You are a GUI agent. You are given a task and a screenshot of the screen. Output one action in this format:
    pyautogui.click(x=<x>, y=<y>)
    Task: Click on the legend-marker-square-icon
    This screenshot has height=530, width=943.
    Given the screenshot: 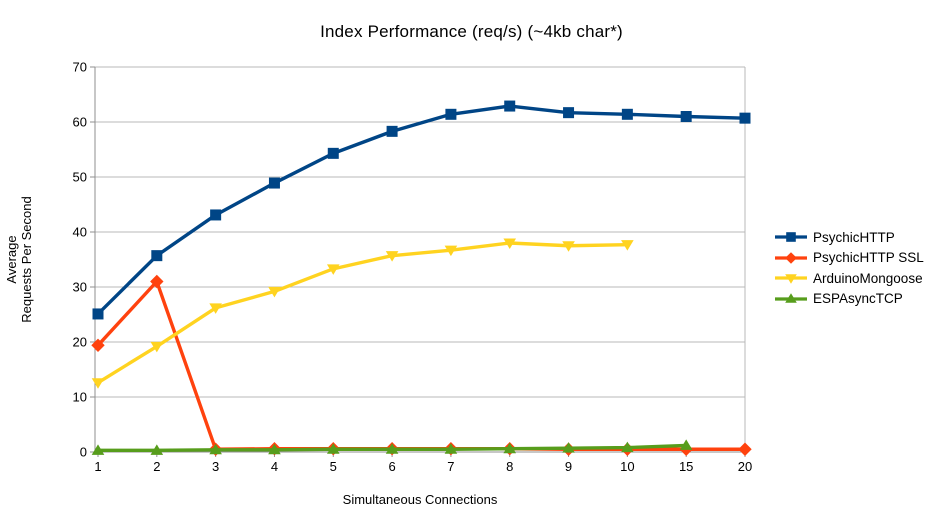 What is the action you would take?
    pyautogui.click(x=791, y=237)
    